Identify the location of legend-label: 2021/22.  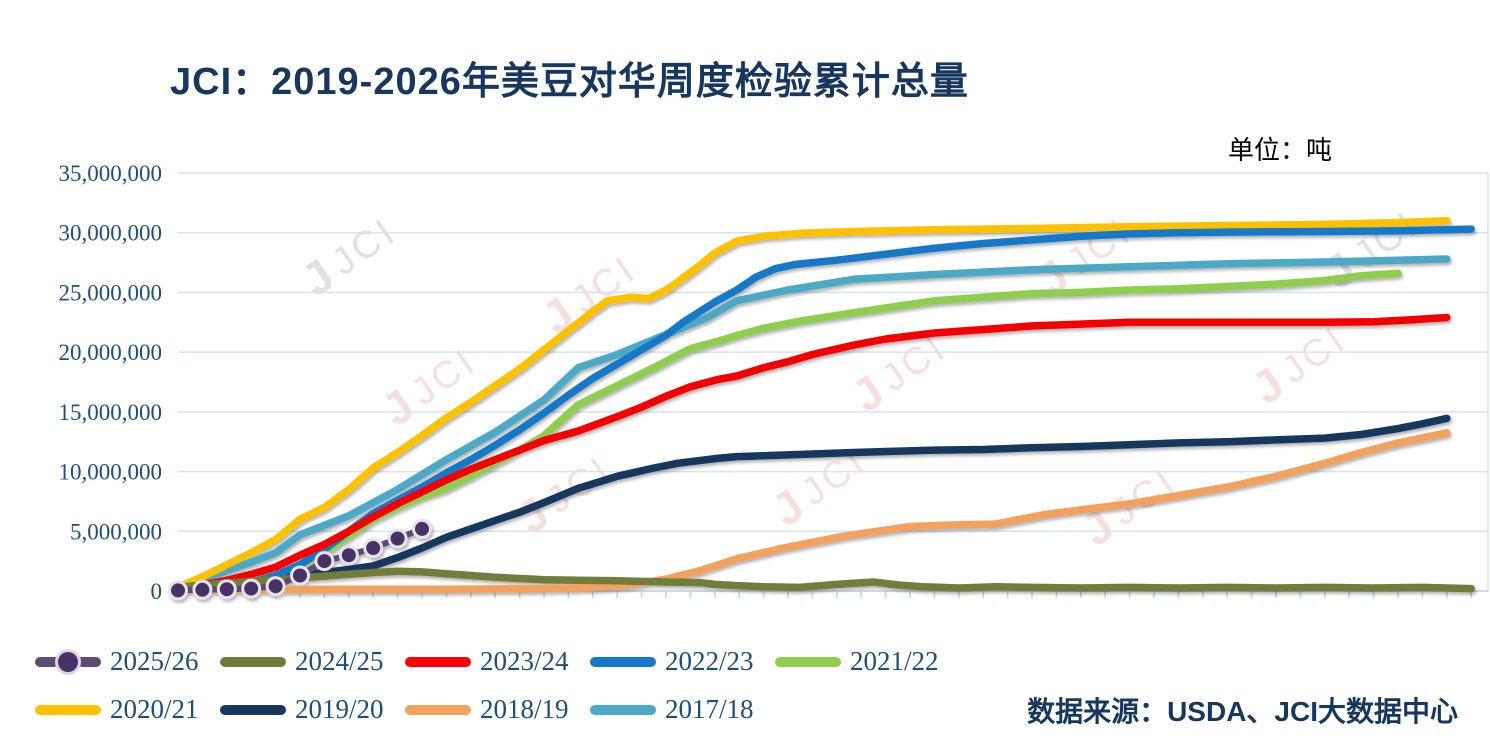
(894, 661).